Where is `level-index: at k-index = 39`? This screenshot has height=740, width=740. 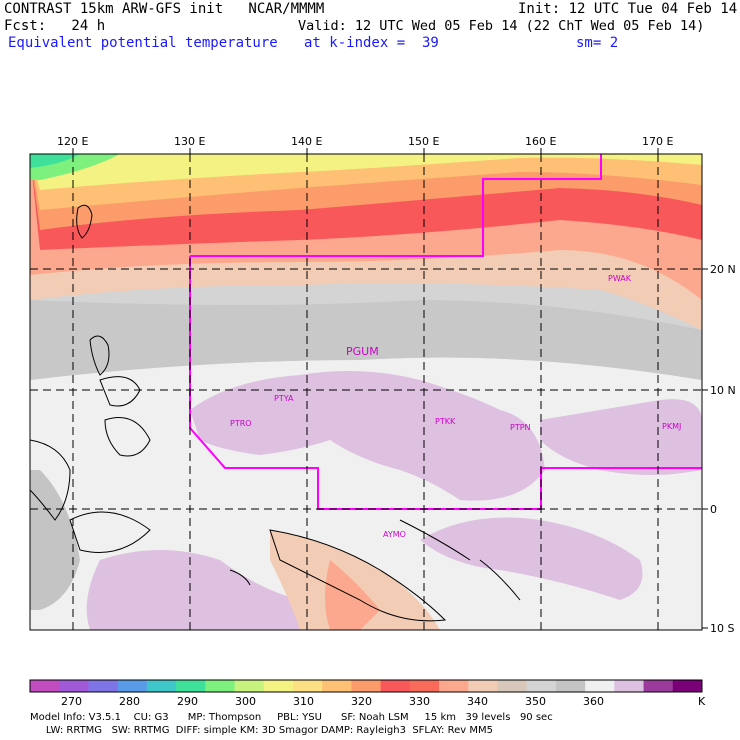
level-index: at k-index = 39 is located at coordinates (371, 43).